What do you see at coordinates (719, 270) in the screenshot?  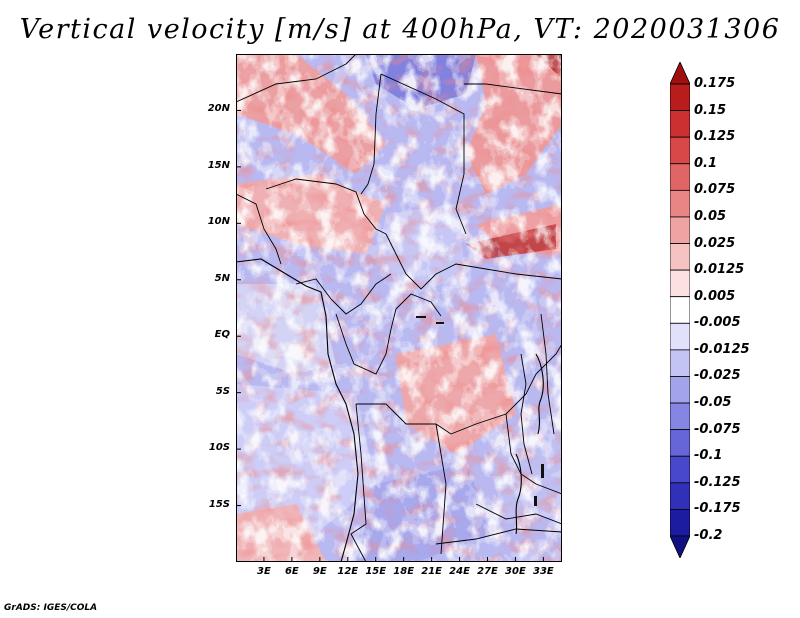 I see `colorbar-label: 0.0125` at bounding box center [719, 270].